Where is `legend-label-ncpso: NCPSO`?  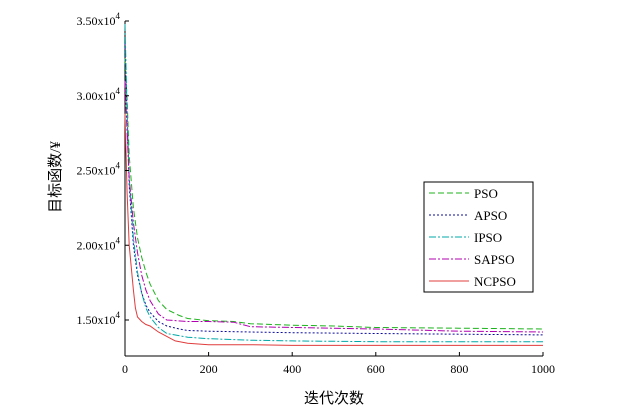
legend-label-ncpso: NCPSO is located at coordinates (495, 281).